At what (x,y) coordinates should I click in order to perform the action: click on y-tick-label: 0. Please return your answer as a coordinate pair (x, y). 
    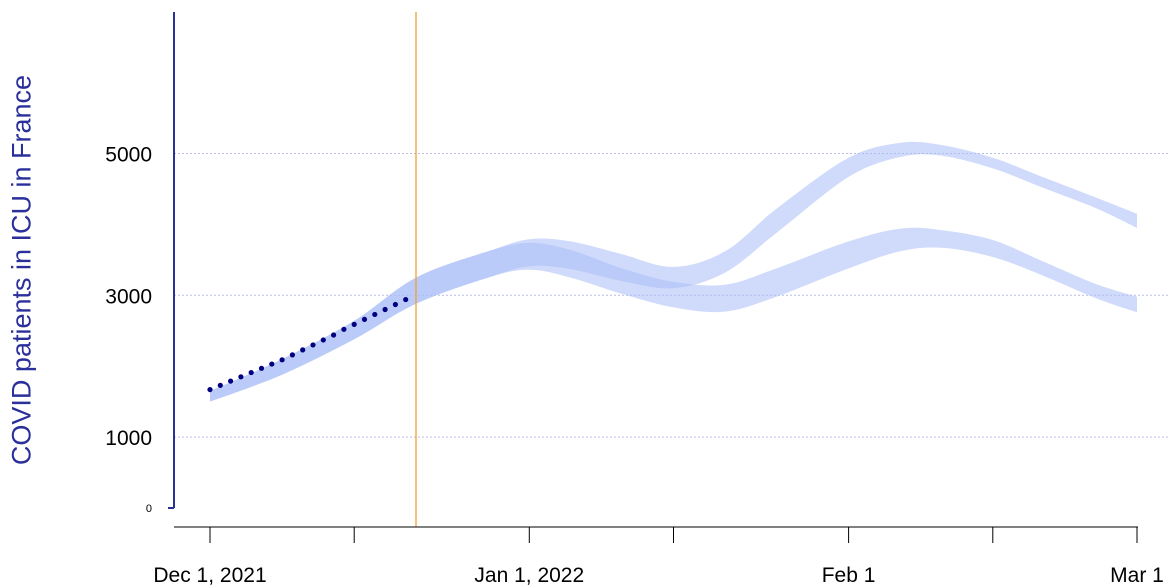
    Looking at the image, I should click on (149, 509).